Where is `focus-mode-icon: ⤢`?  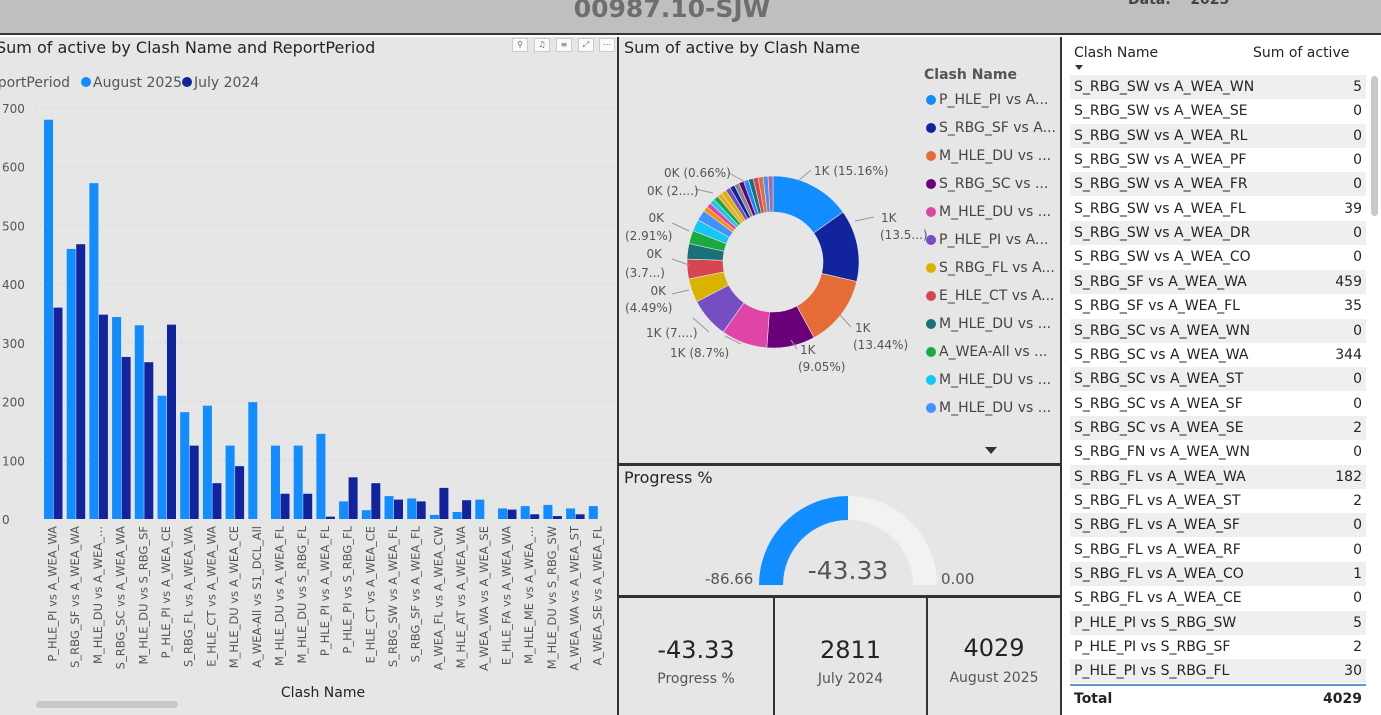 focus-mode-icon: ⤢ is located at coordinates (586, 45).